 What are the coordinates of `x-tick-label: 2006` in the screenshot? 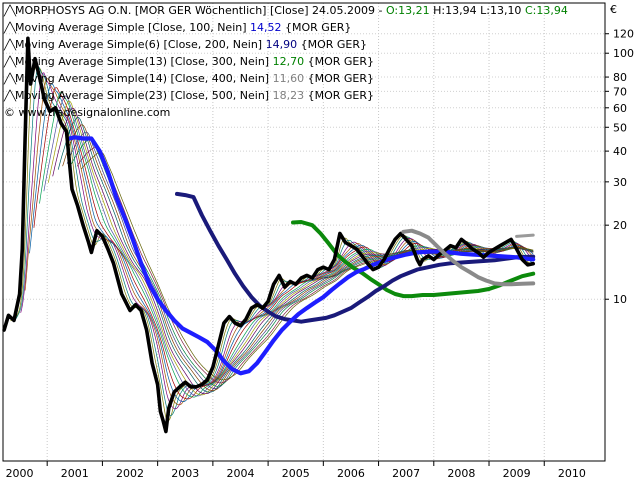 It's located at (351, 473).